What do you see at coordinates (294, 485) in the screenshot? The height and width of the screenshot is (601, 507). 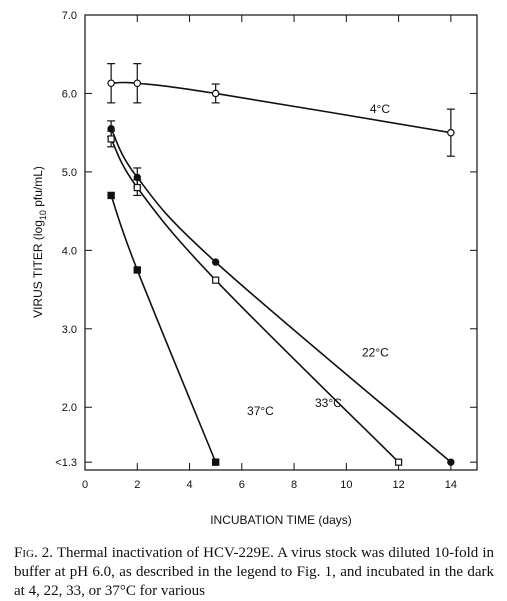 I see `x-tick-label: 8` at bounding box center [294, 485].